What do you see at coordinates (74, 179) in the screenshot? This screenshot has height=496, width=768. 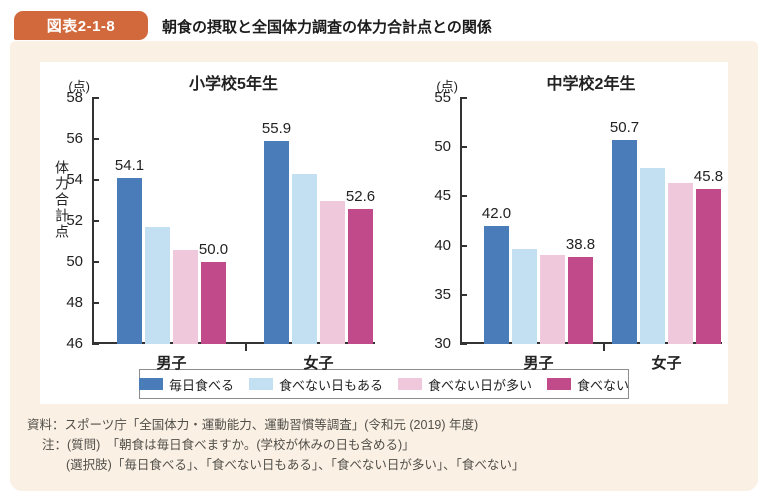 I see `y-tick-label: 54` at bounding box center [74, 179].